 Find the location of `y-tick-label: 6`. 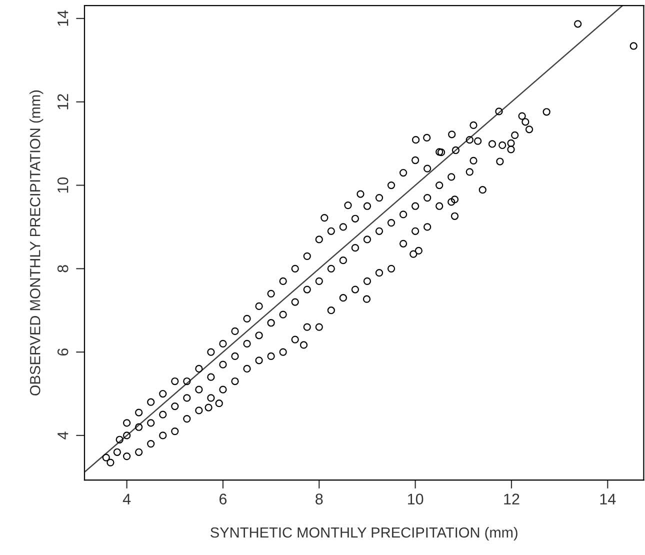

y-tick-label: 6 is located at coordinates (62, 352).